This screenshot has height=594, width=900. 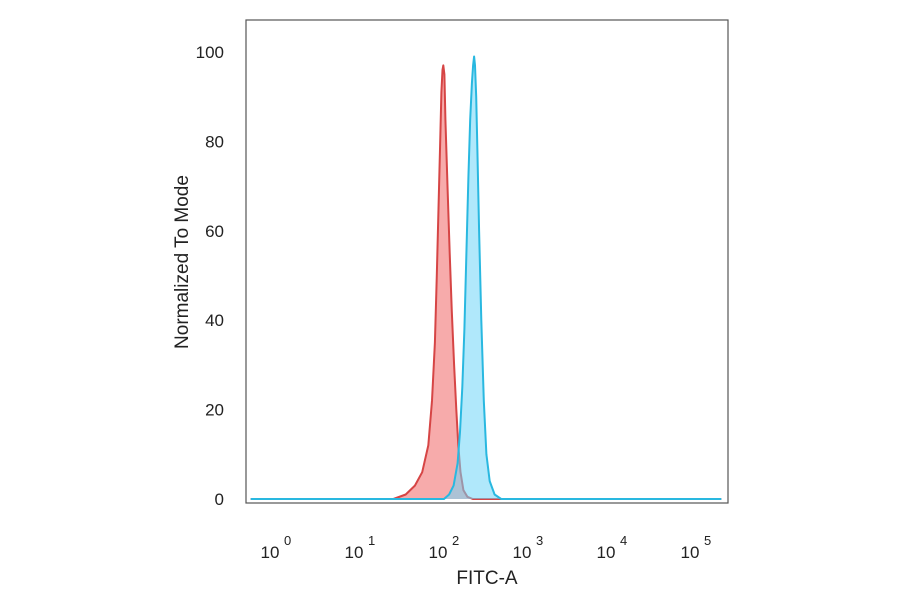 What do you see at coordinates (707, 540) in the screenshot?
I see `x-tick-exponent: 5` at bounding box center [707, 540].